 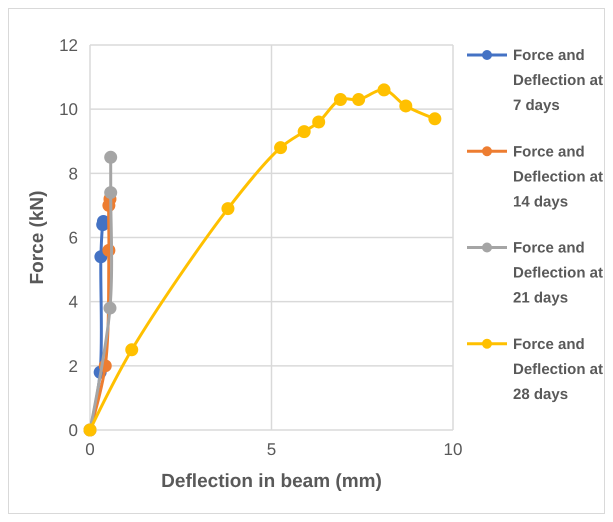 I want to click on legend-label: Force and Deflection at 14 days, so click(x=558, y=176).